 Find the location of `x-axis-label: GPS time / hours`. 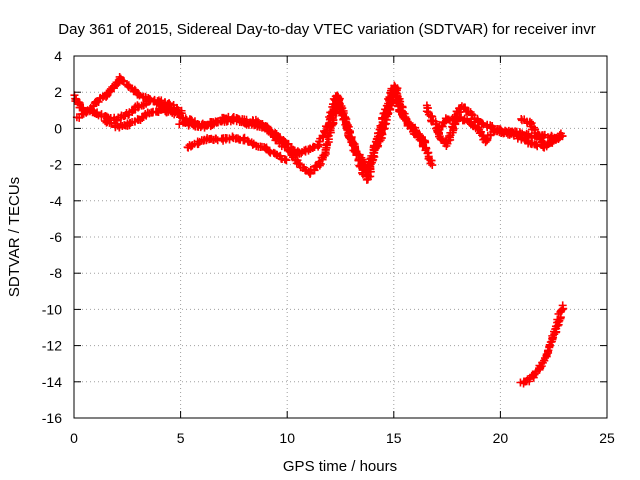

x-axis-label: GPS time / hours is located at coordinates (340, 466).